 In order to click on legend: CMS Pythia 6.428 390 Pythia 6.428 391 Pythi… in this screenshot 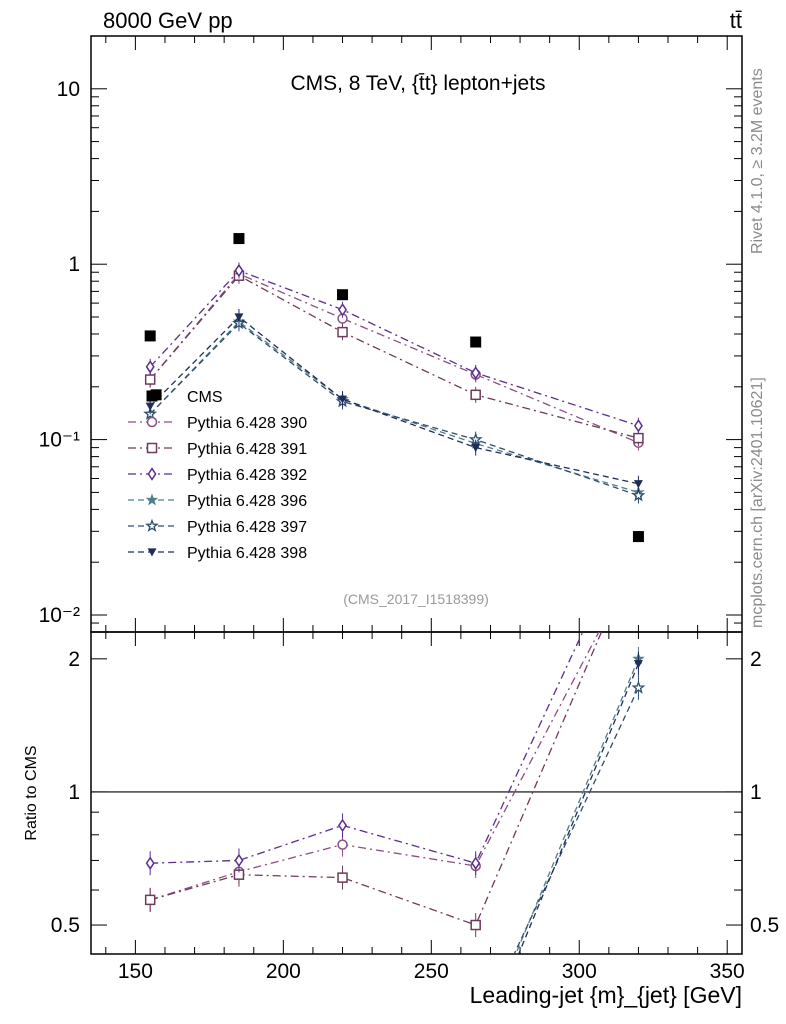, I will do `click(217, 475)`.